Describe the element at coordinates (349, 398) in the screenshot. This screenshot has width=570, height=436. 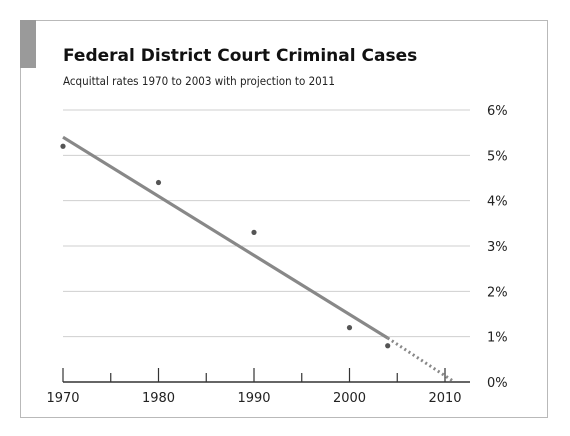
I see `x-tick-label: 2000` at that location.